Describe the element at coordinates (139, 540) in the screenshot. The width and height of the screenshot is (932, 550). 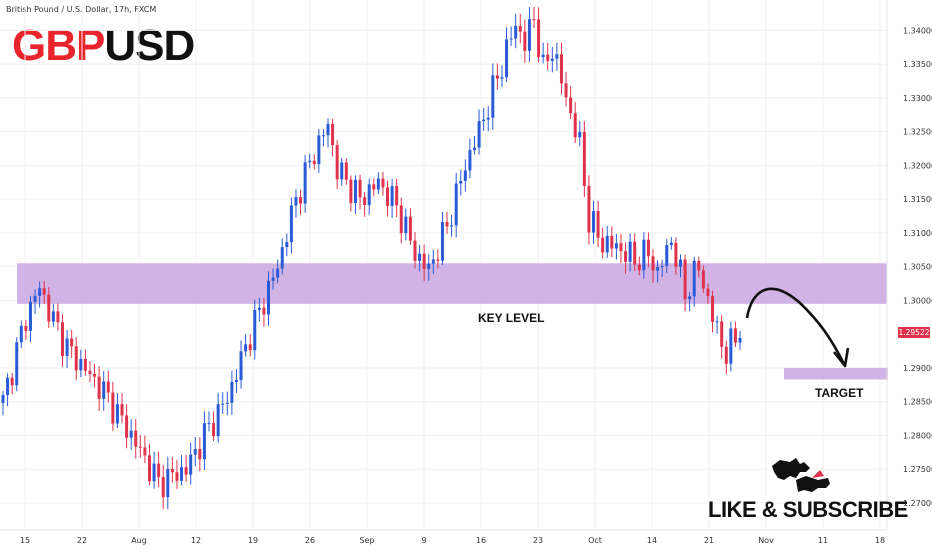
I see `time-tick-label: Aug` at that location.